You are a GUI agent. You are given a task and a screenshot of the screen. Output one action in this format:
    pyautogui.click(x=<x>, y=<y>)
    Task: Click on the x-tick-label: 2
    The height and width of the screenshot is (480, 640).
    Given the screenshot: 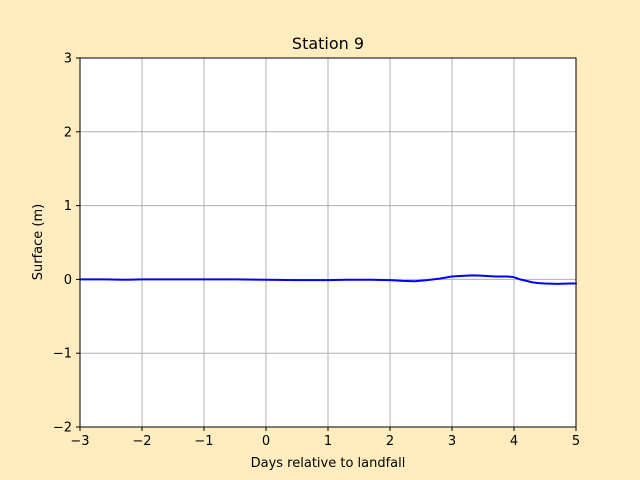 What is the action you would take?
    pyautogui.click(x=390, y=441)
    